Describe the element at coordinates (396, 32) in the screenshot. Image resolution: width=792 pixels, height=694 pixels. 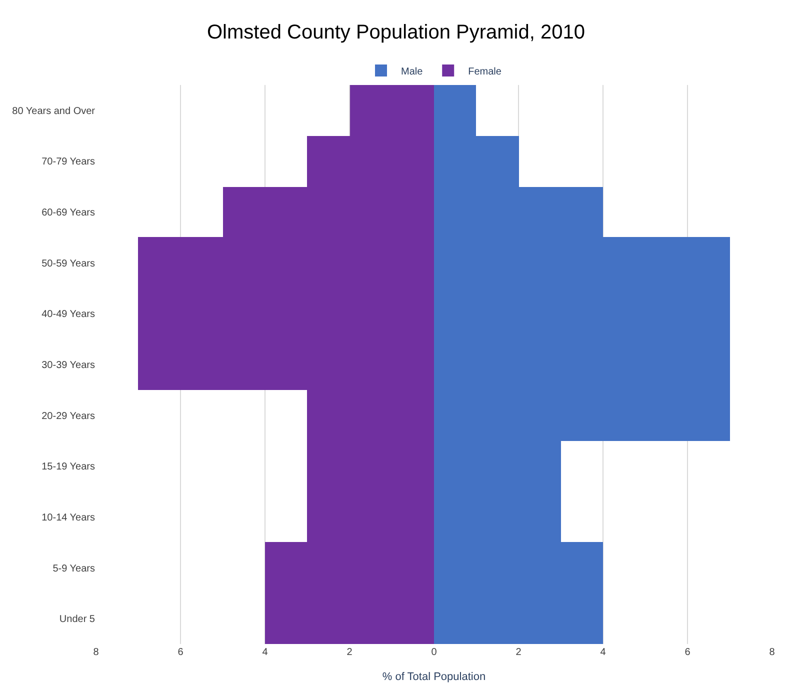
I see `chart-title: Olmsted County Population Pyramid, 2010` at that location.